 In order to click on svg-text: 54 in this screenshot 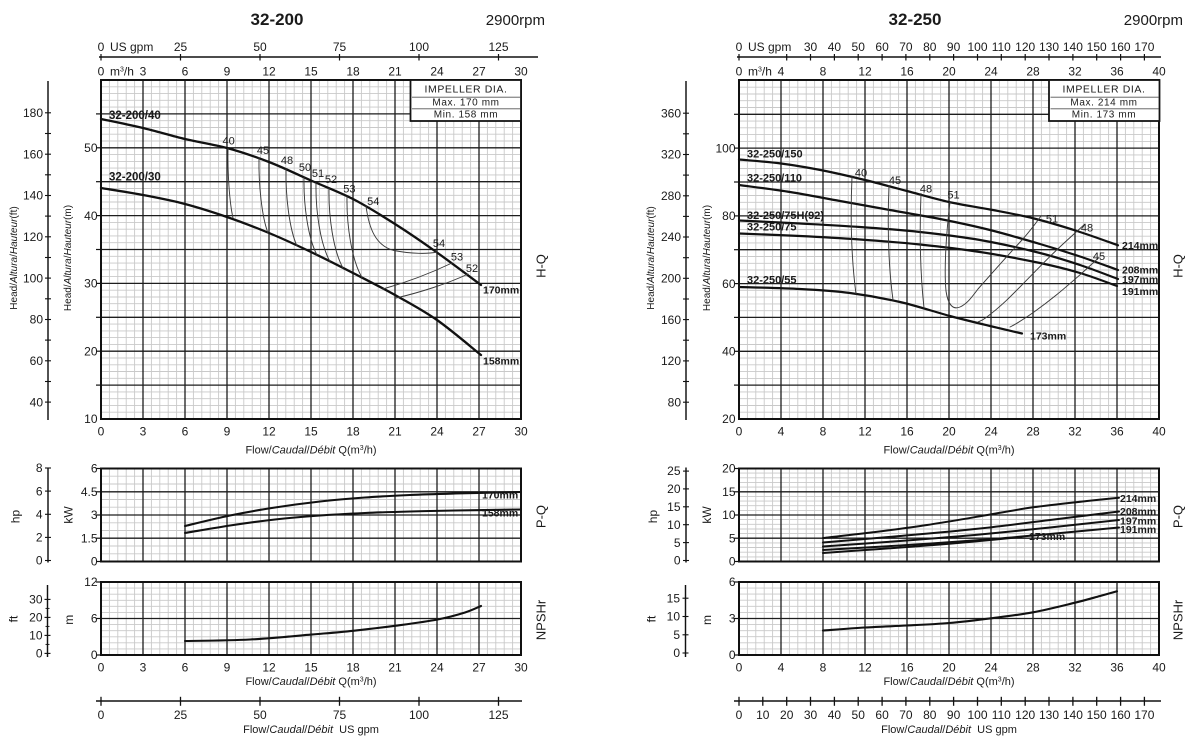, I will do `click(373, 202)`.